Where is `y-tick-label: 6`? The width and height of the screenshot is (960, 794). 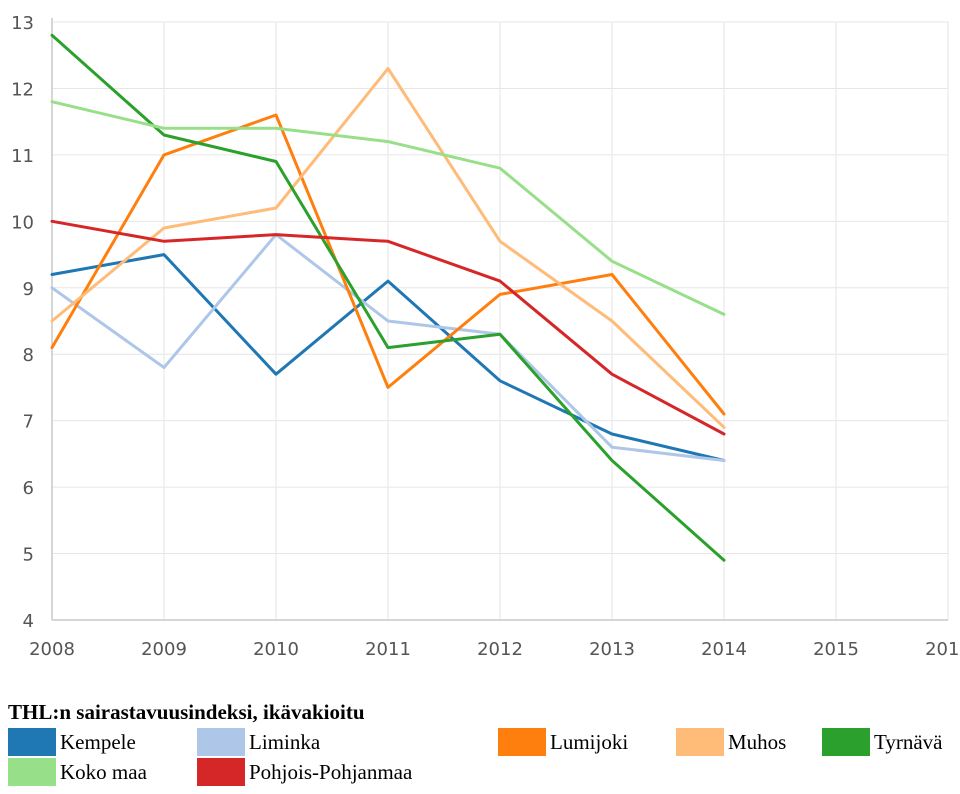
y-tick-label: 6 is located at coordinates (28, 488).